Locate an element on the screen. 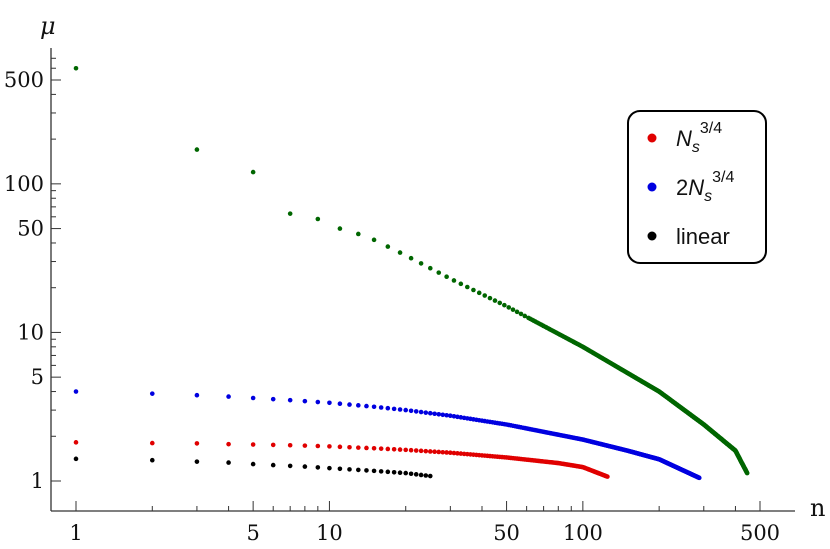 Image resolution: width=830 pixels, height=549 pixels. legend-entry: linear is located at coordinates (688, 236).